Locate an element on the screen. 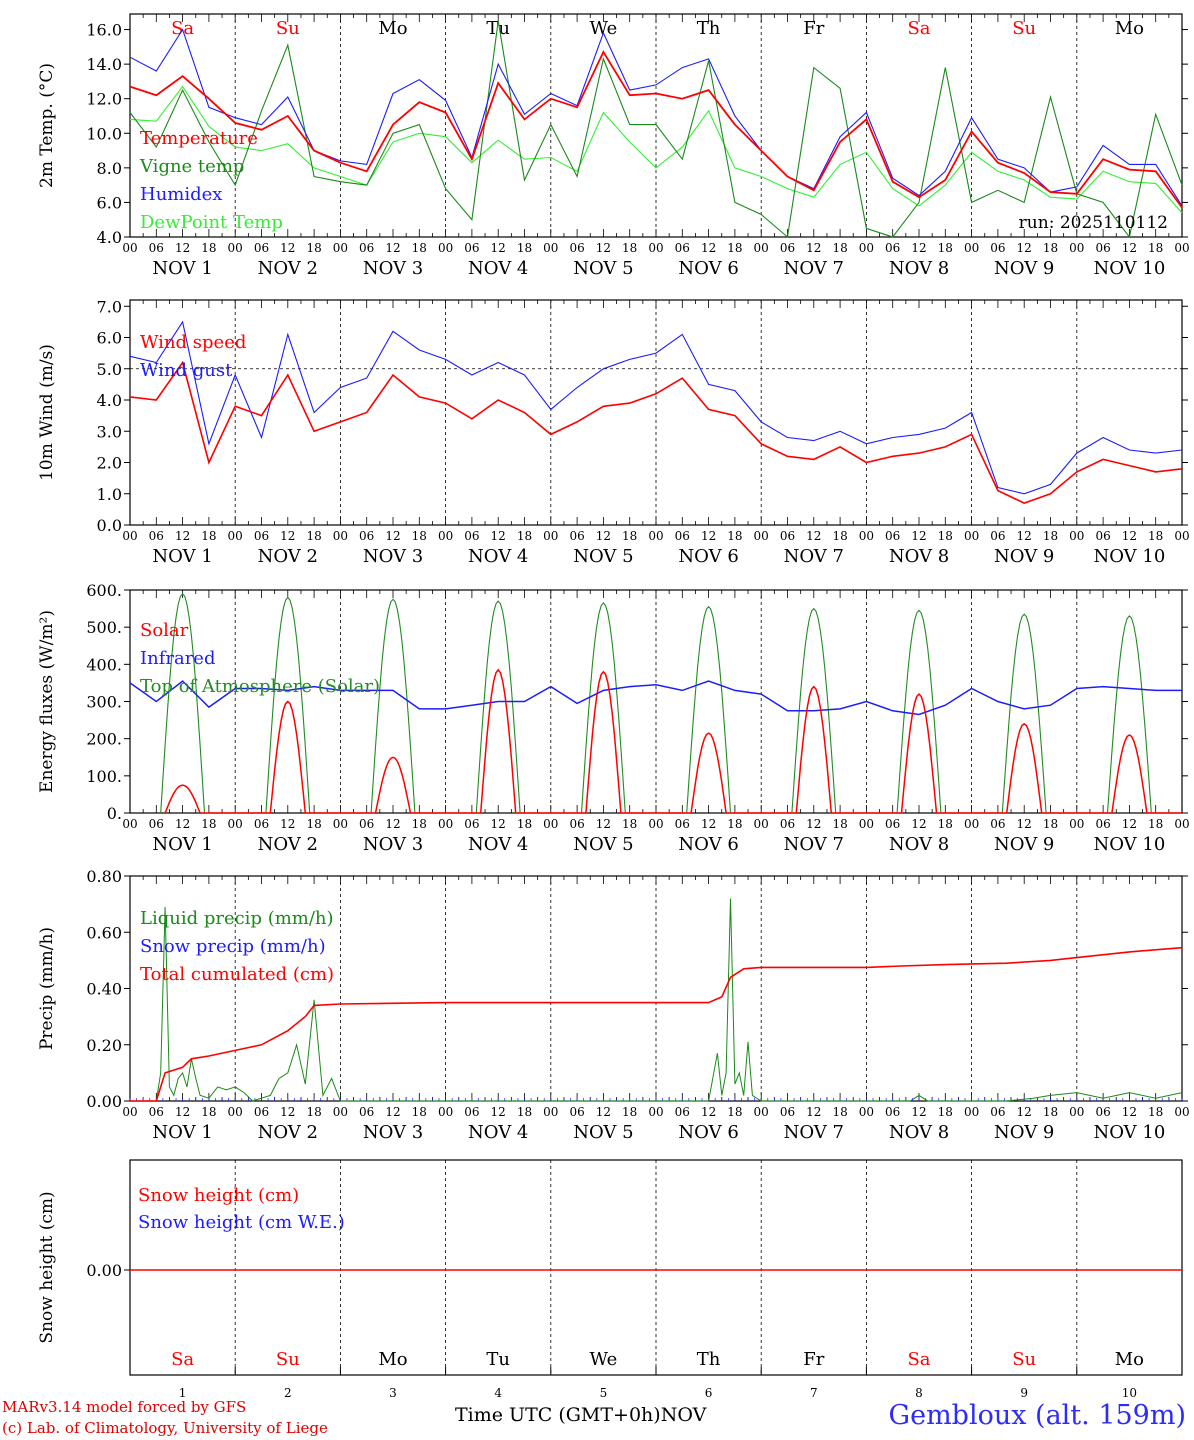 Image resolution: width=1194 pixels, height=1440 pixels. y-tick-label: 100. is located at coordinates (104, 776).